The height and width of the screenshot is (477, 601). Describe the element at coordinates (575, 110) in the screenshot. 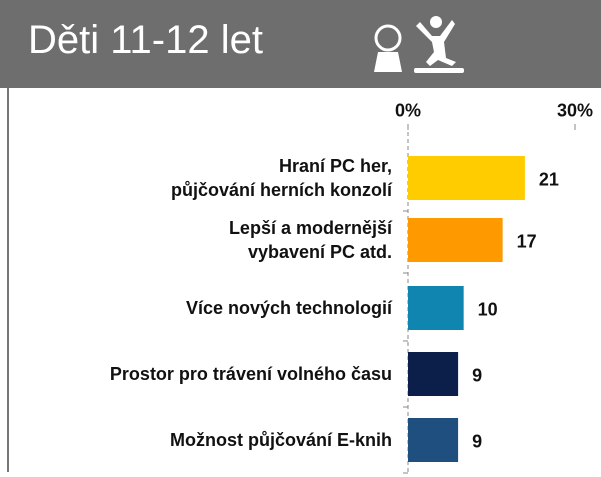

I see `x-tick-label: 30%` at that location.